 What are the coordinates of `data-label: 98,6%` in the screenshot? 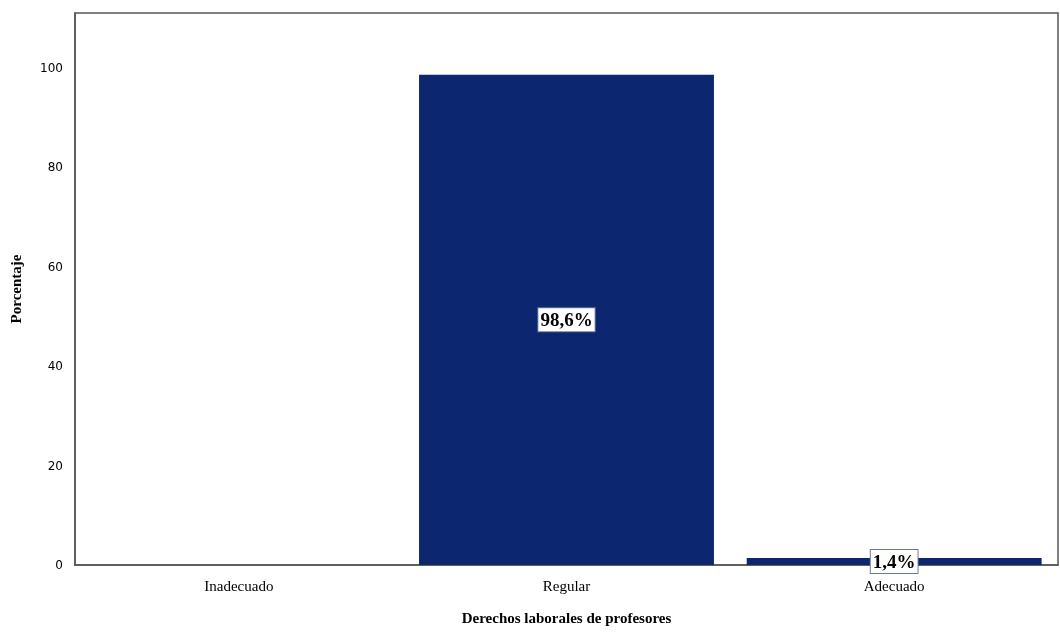 It's located at (566, 320).